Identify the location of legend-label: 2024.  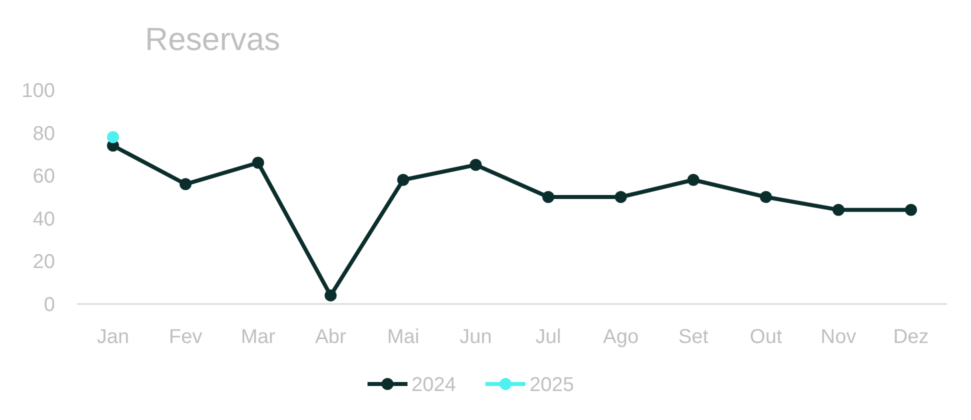
(434, 385).